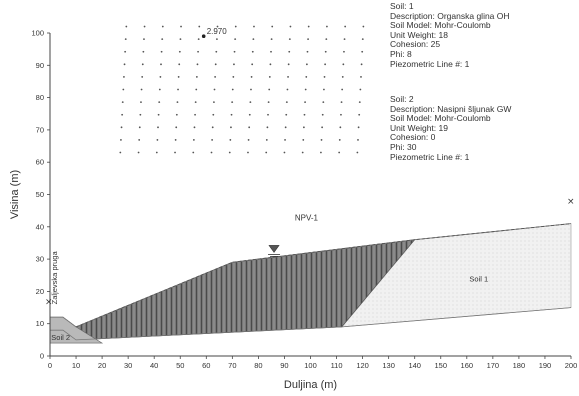 Image resolution: width=579 pixels, height=396 pixels. Describe the element at coordinates (242, 89) in the screenshot. I see `slip-center-grid` at that location.